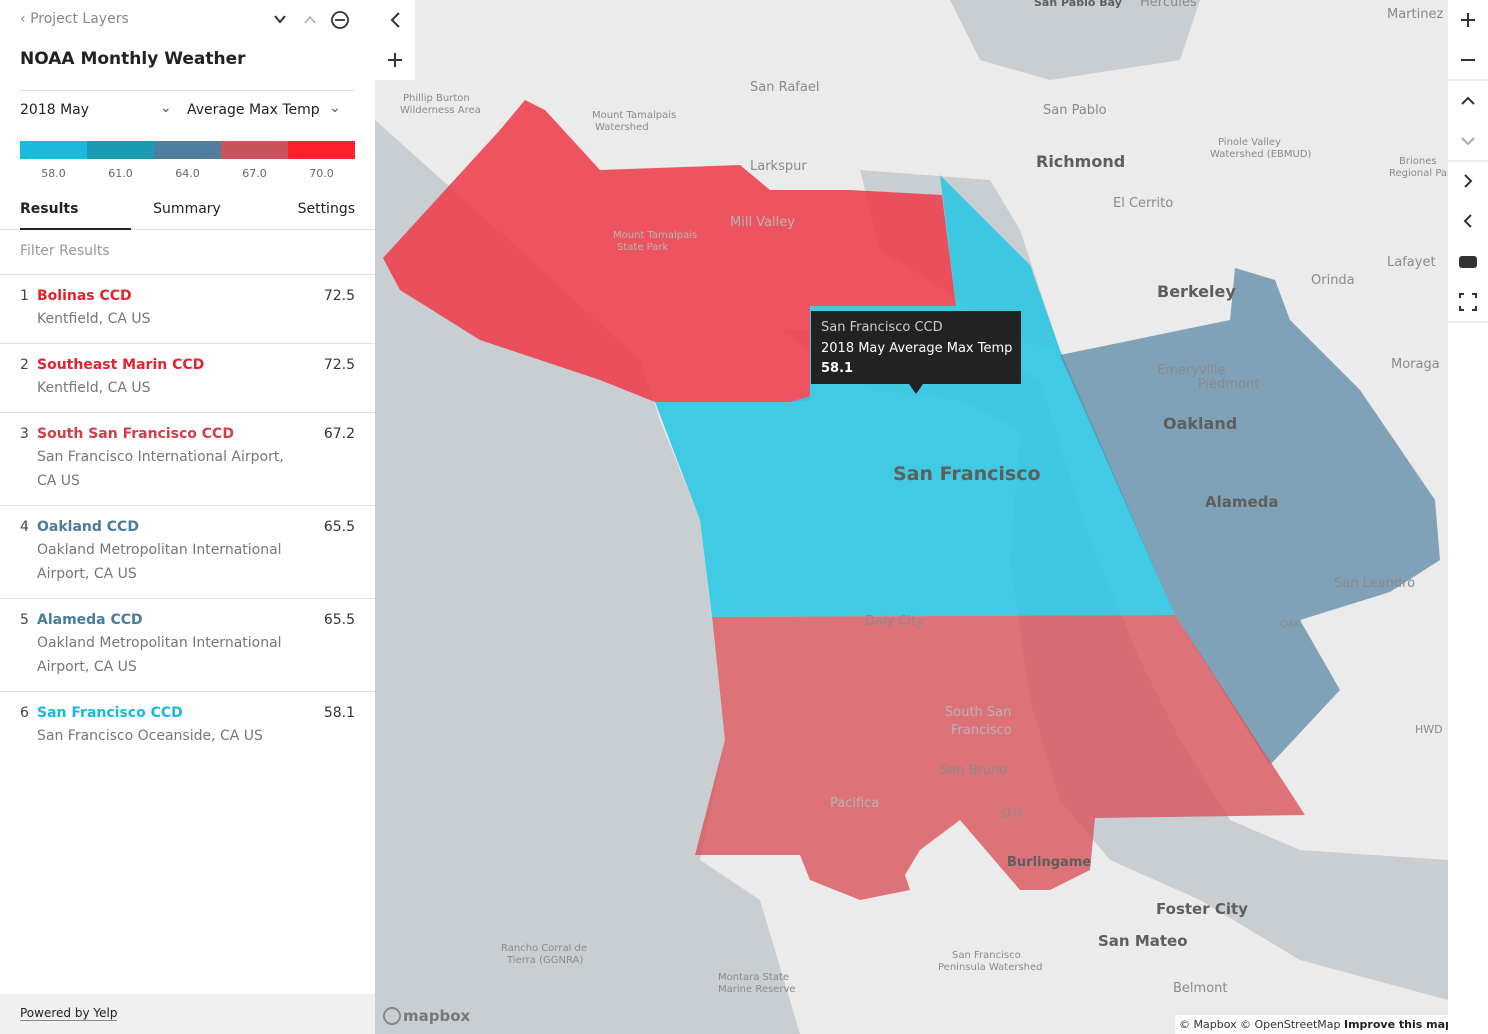 The image size is (1488, 1034). What do you see at coordinates (1468, 517) in the screenshot?
I see `map-right-controls` at bounding box center [1468, 517].